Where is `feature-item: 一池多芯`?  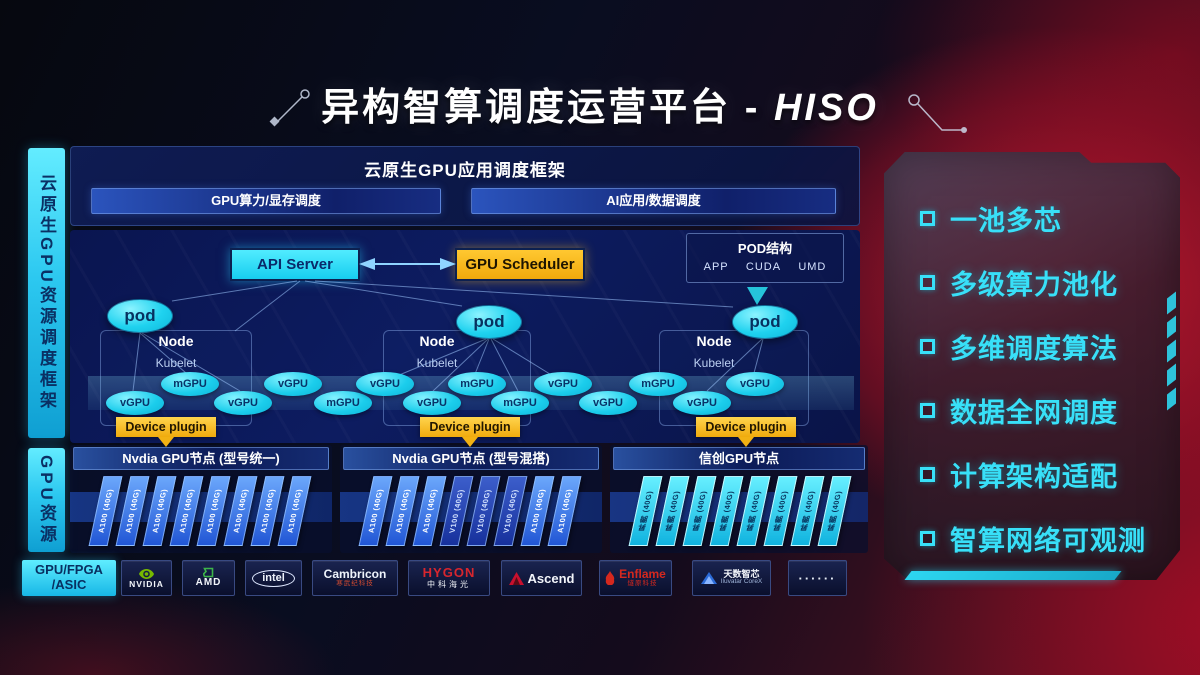 feature-item: 一池多芯 is located at coordinates (1045, 218).